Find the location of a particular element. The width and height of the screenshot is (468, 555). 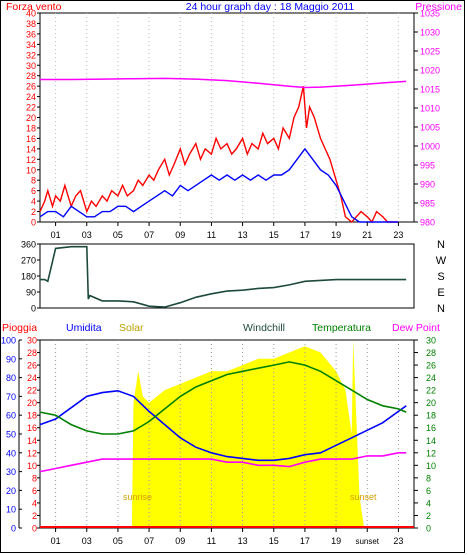

series-line-umidita is located at coordinates (223, 425).